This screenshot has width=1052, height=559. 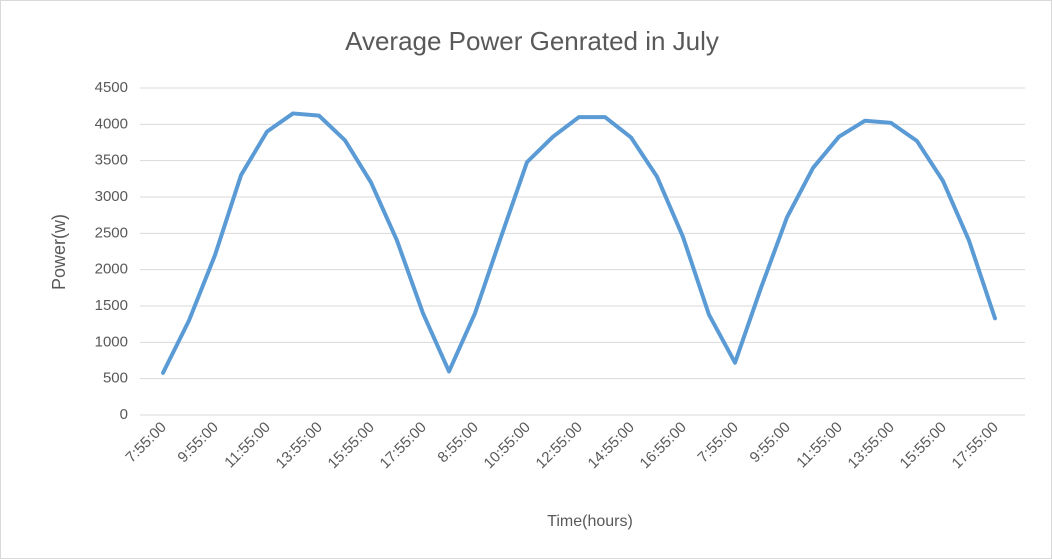 I want to click on y-tick-label: 2500, so click(x=111, y=232).